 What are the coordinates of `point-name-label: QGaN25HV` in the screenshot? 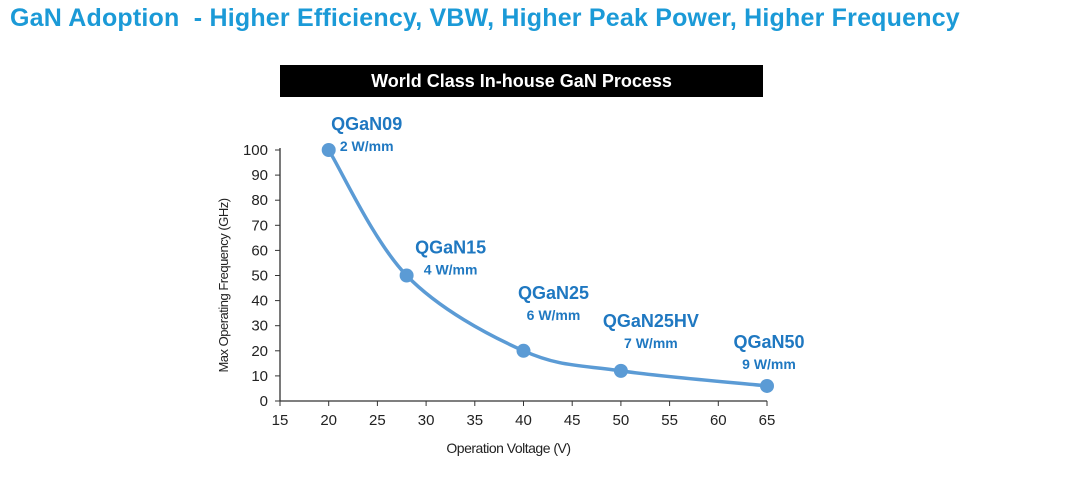 It's located at (651, 321).